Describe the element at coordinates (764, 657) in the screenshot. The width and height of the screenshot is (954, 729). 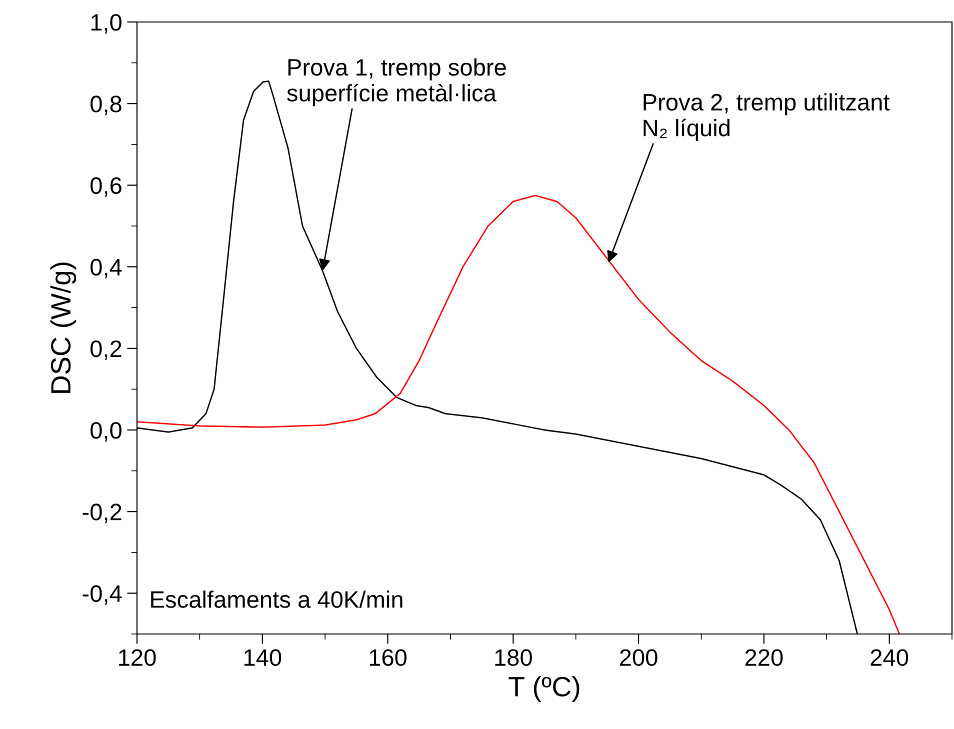
I see `x-tick-label: 220` at that location.